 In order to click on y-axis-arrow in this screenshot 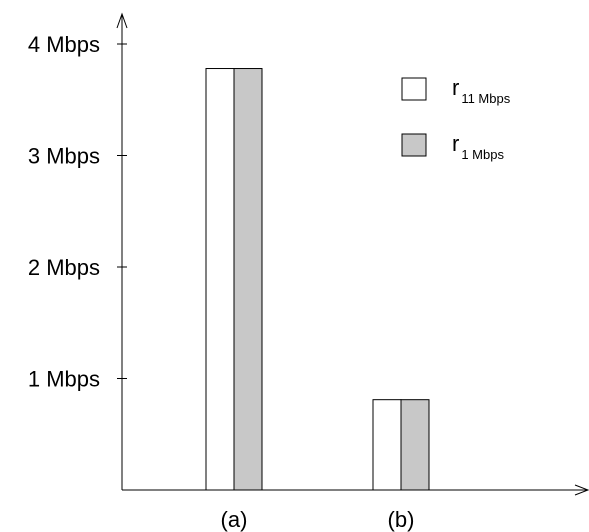, I will do `click(122, 20)`.